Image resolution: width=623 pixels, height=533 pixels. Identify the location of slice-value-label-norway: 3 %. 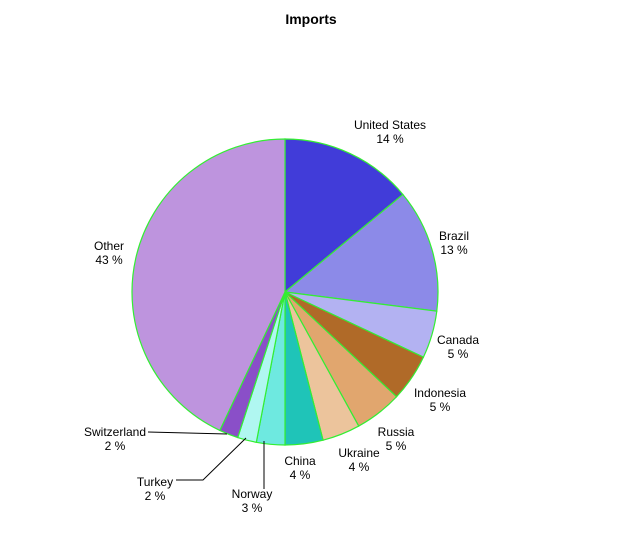
(252, 508).